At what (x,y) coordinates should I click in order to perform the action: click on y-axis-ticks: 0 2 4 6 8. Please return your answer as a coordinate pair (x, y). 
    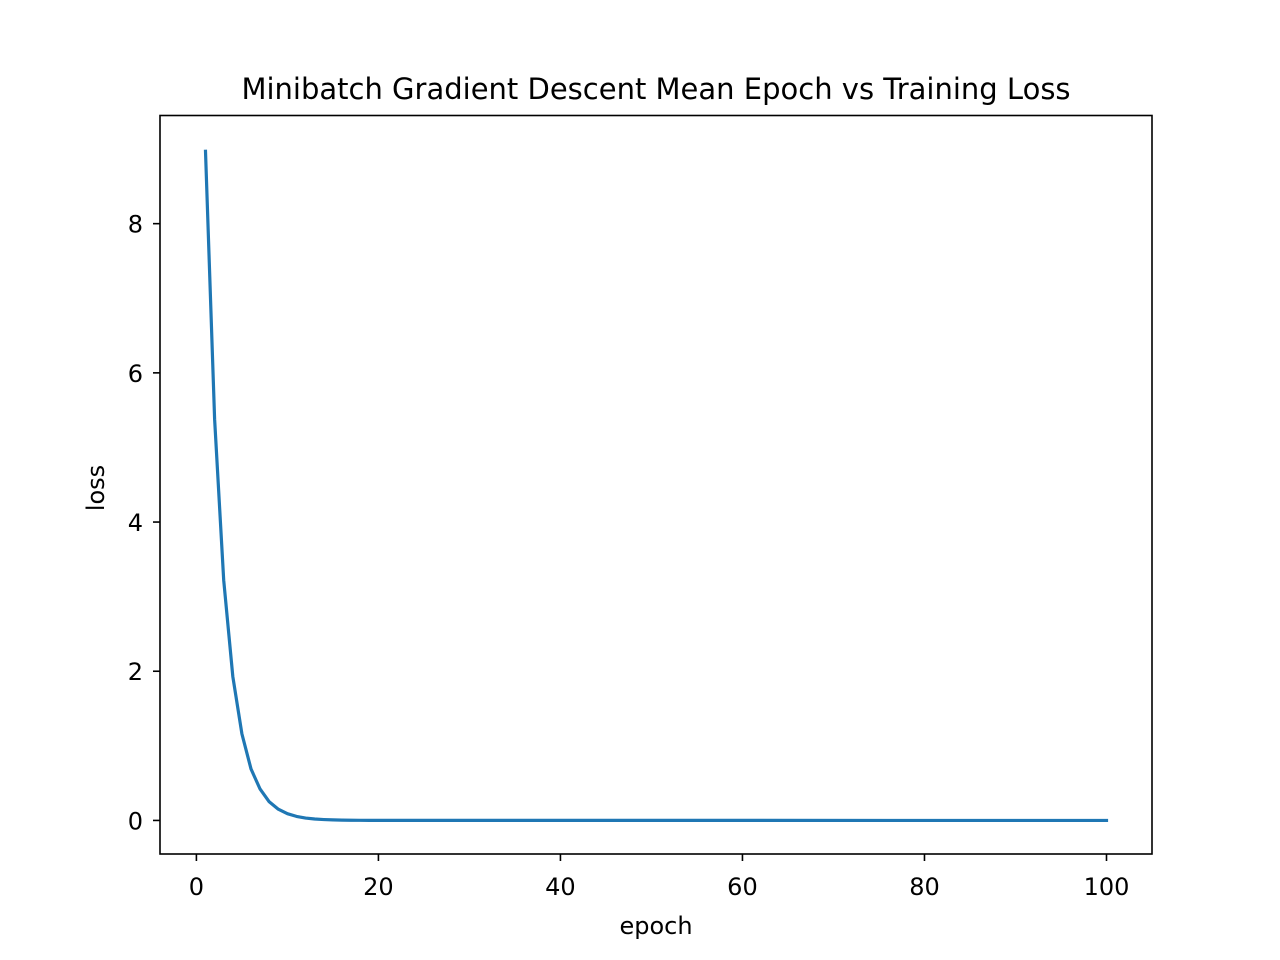
    Looking at the image, I should click on (144, 523).